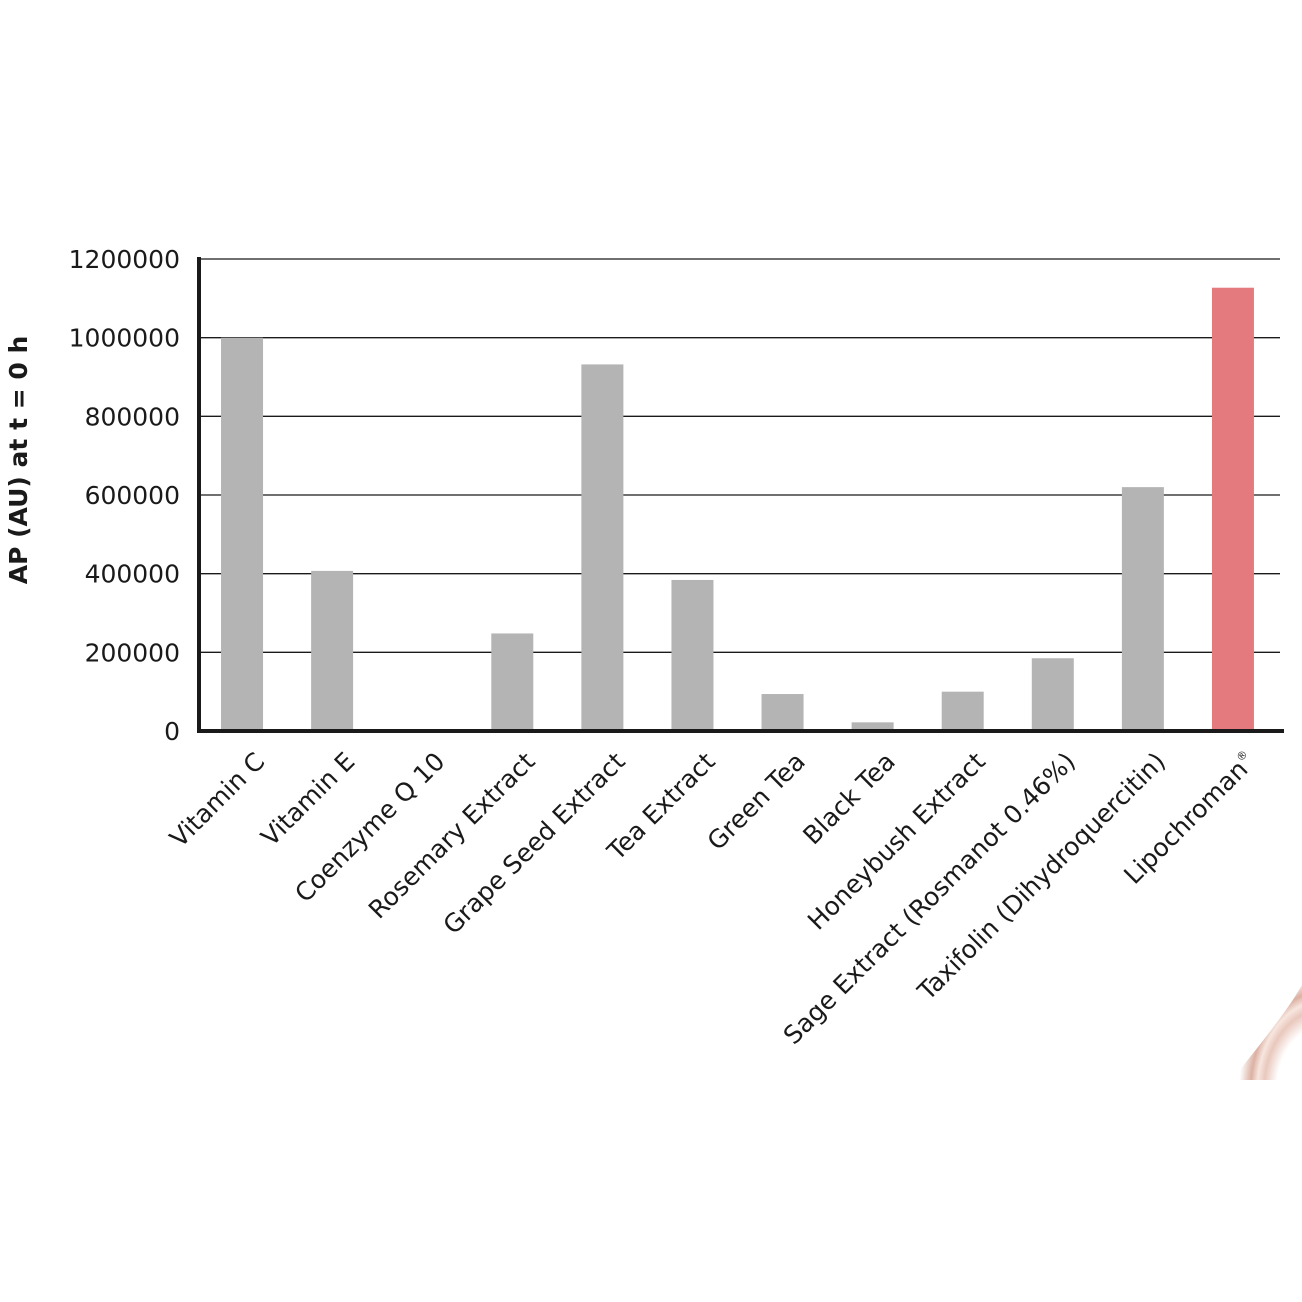  I want to click on decorative-swirl, so click(1267, 1032).